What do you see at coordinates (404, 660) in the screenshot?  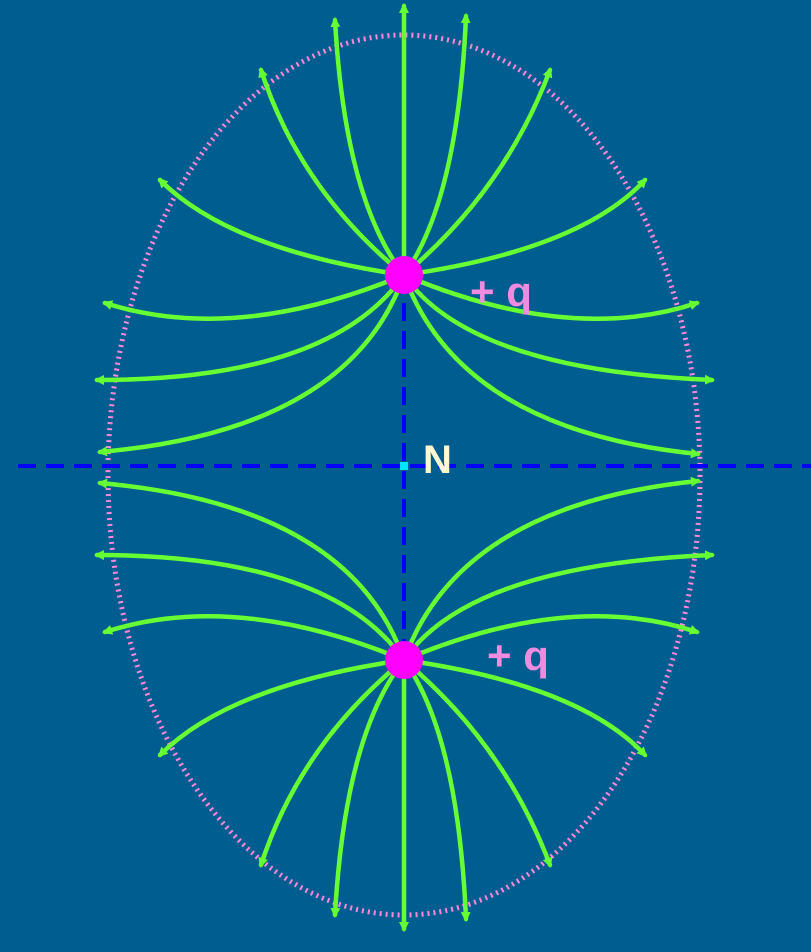 I see `charge-bottom` at bounding box center [404, 660].